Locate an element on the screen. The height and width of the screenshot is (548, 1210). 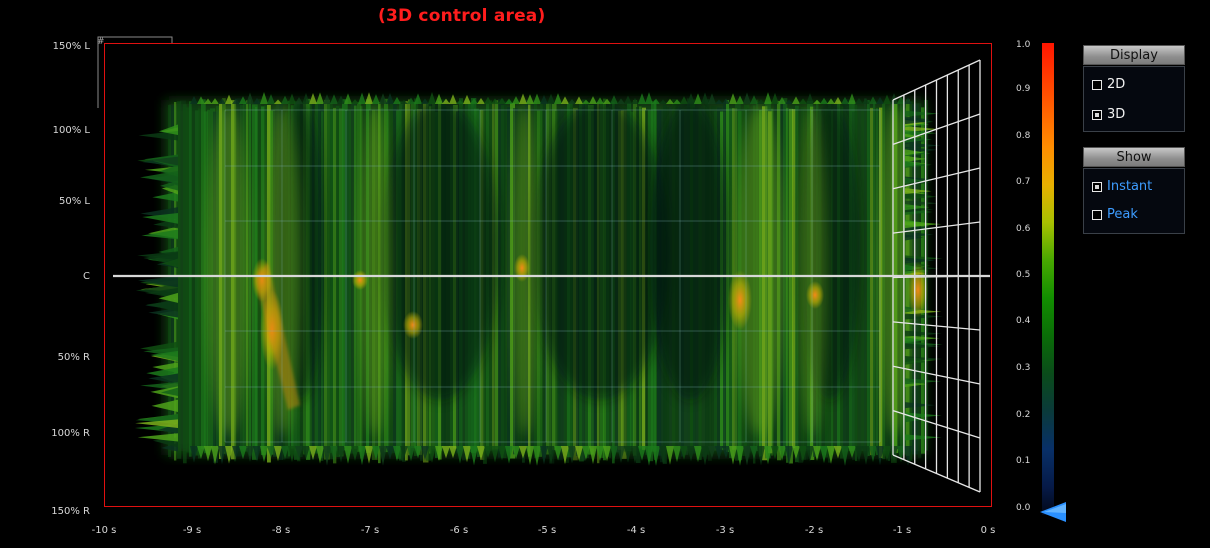
colorbar-label-0-7: 0.7 is located at coordinates (1023, 182).